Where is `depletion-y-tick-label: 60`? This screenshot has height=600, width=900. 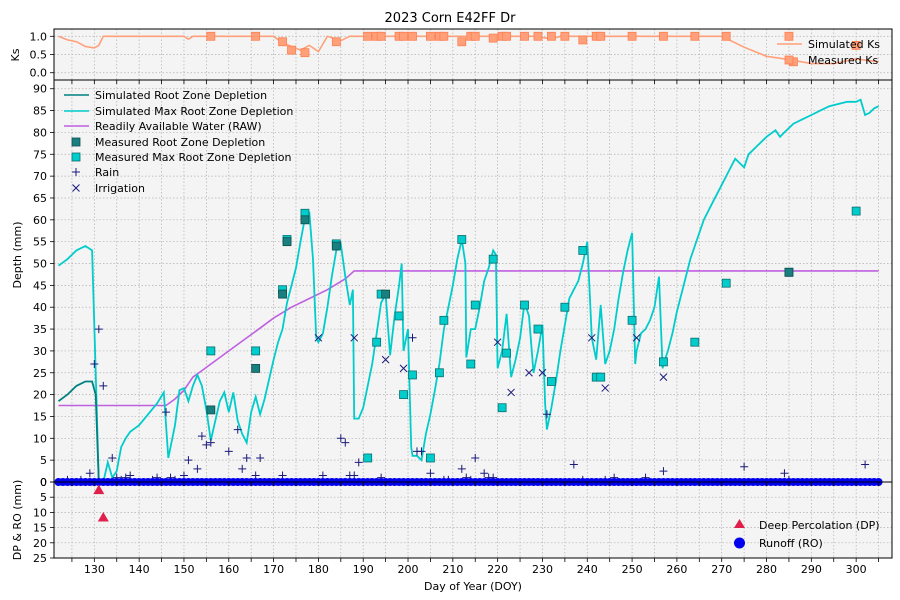
depletion-y-tick-label: 60 is located at coordinates (40, 220).